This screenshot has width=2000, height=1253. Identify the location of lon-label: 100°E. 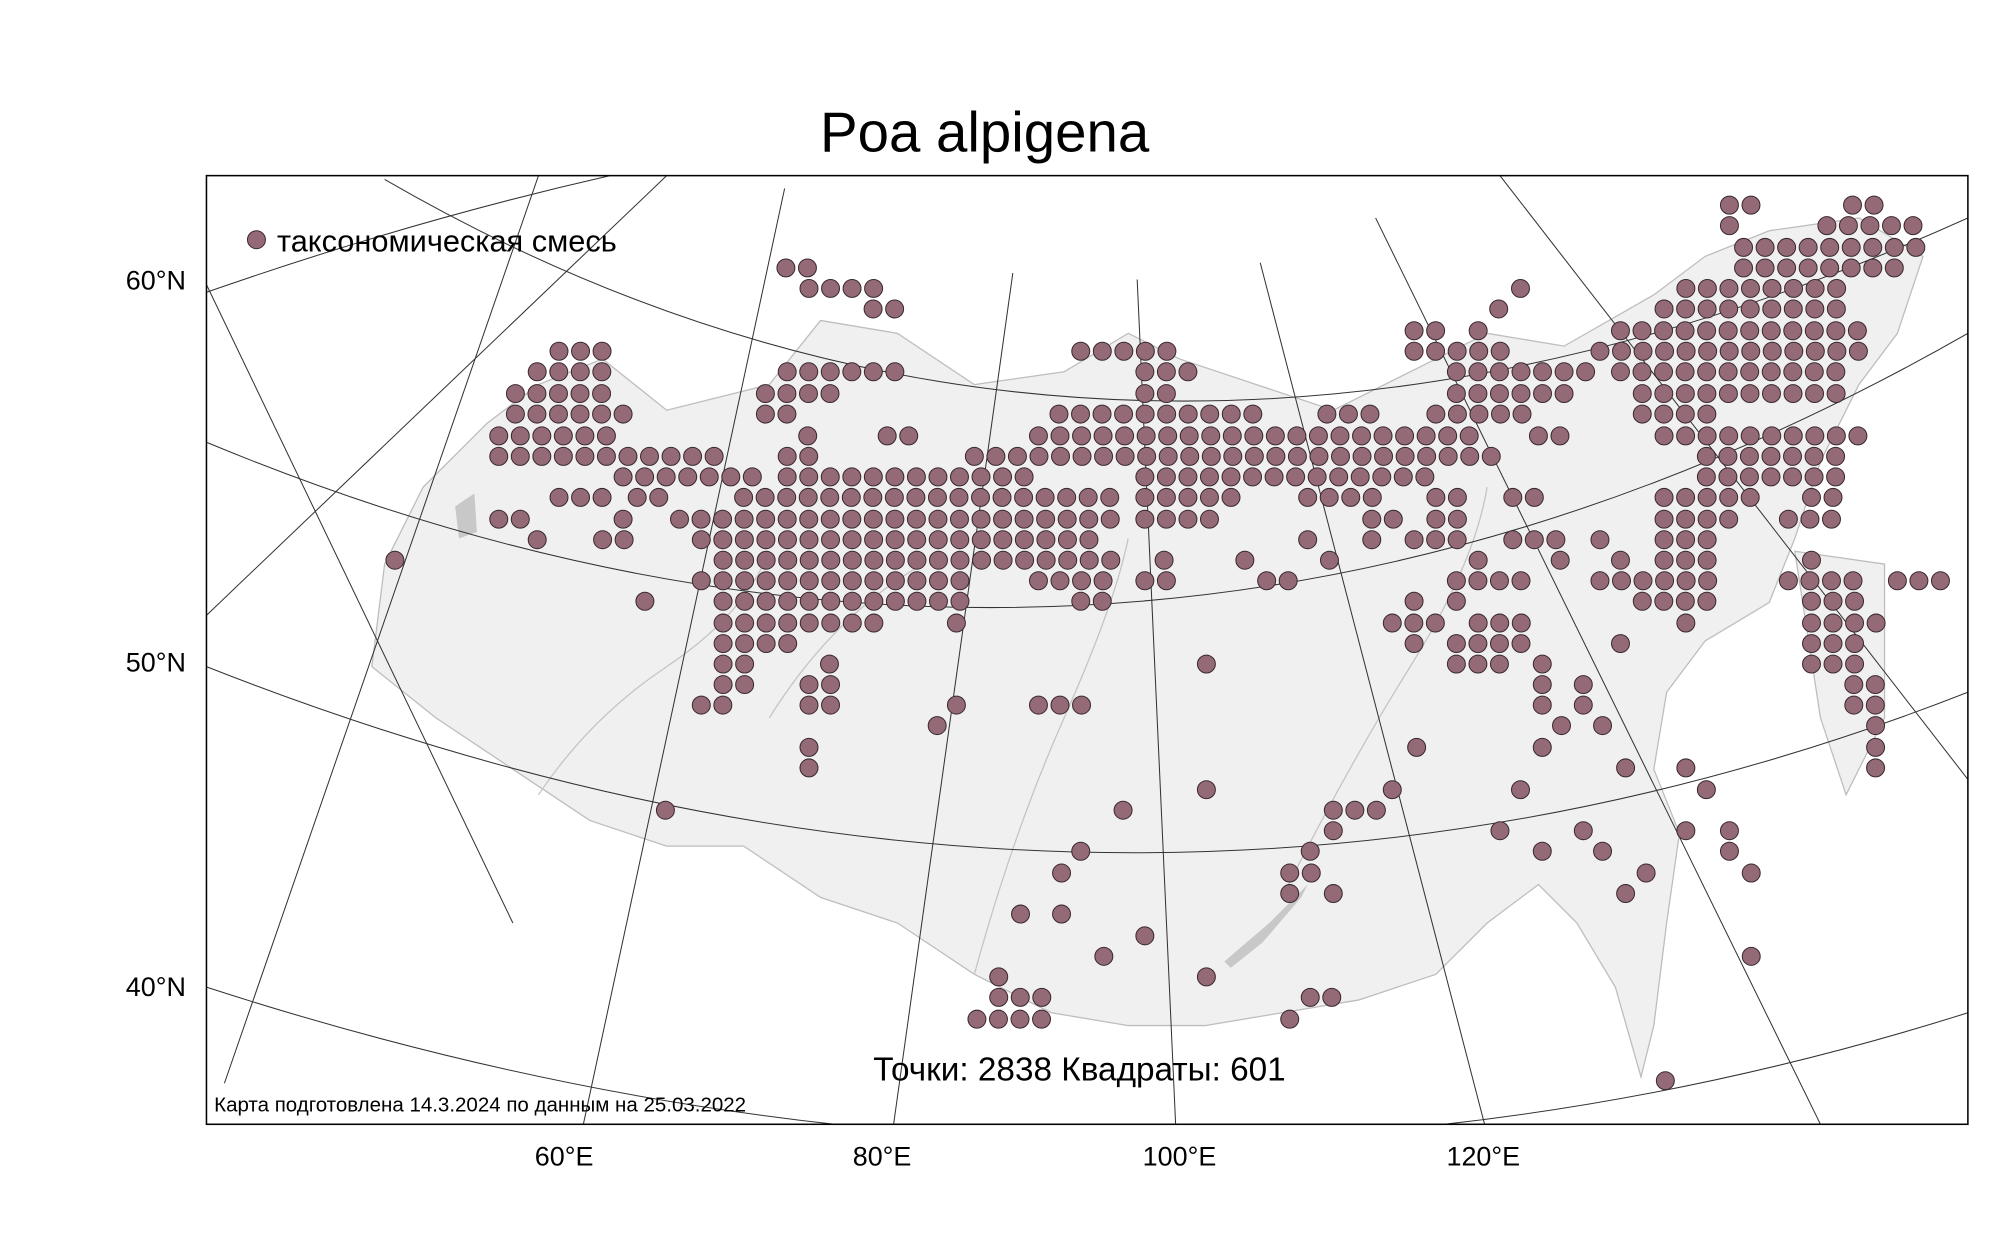
(1180, 1156).